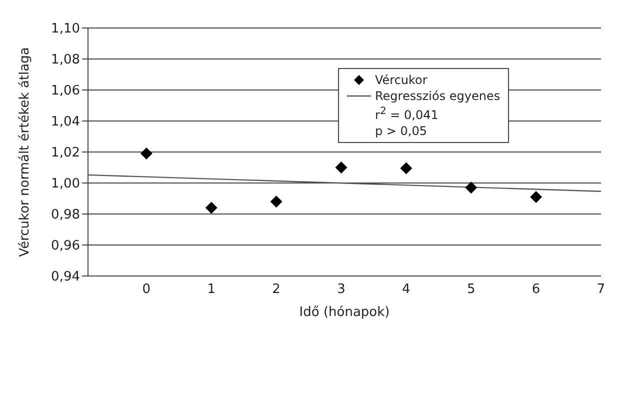 This screenshot has width=623, height=409. Describe the element at coordinates (25, 152) in the screenshot. I see `y-axis-title: Vércukor normált értékek átlaga` at that location.